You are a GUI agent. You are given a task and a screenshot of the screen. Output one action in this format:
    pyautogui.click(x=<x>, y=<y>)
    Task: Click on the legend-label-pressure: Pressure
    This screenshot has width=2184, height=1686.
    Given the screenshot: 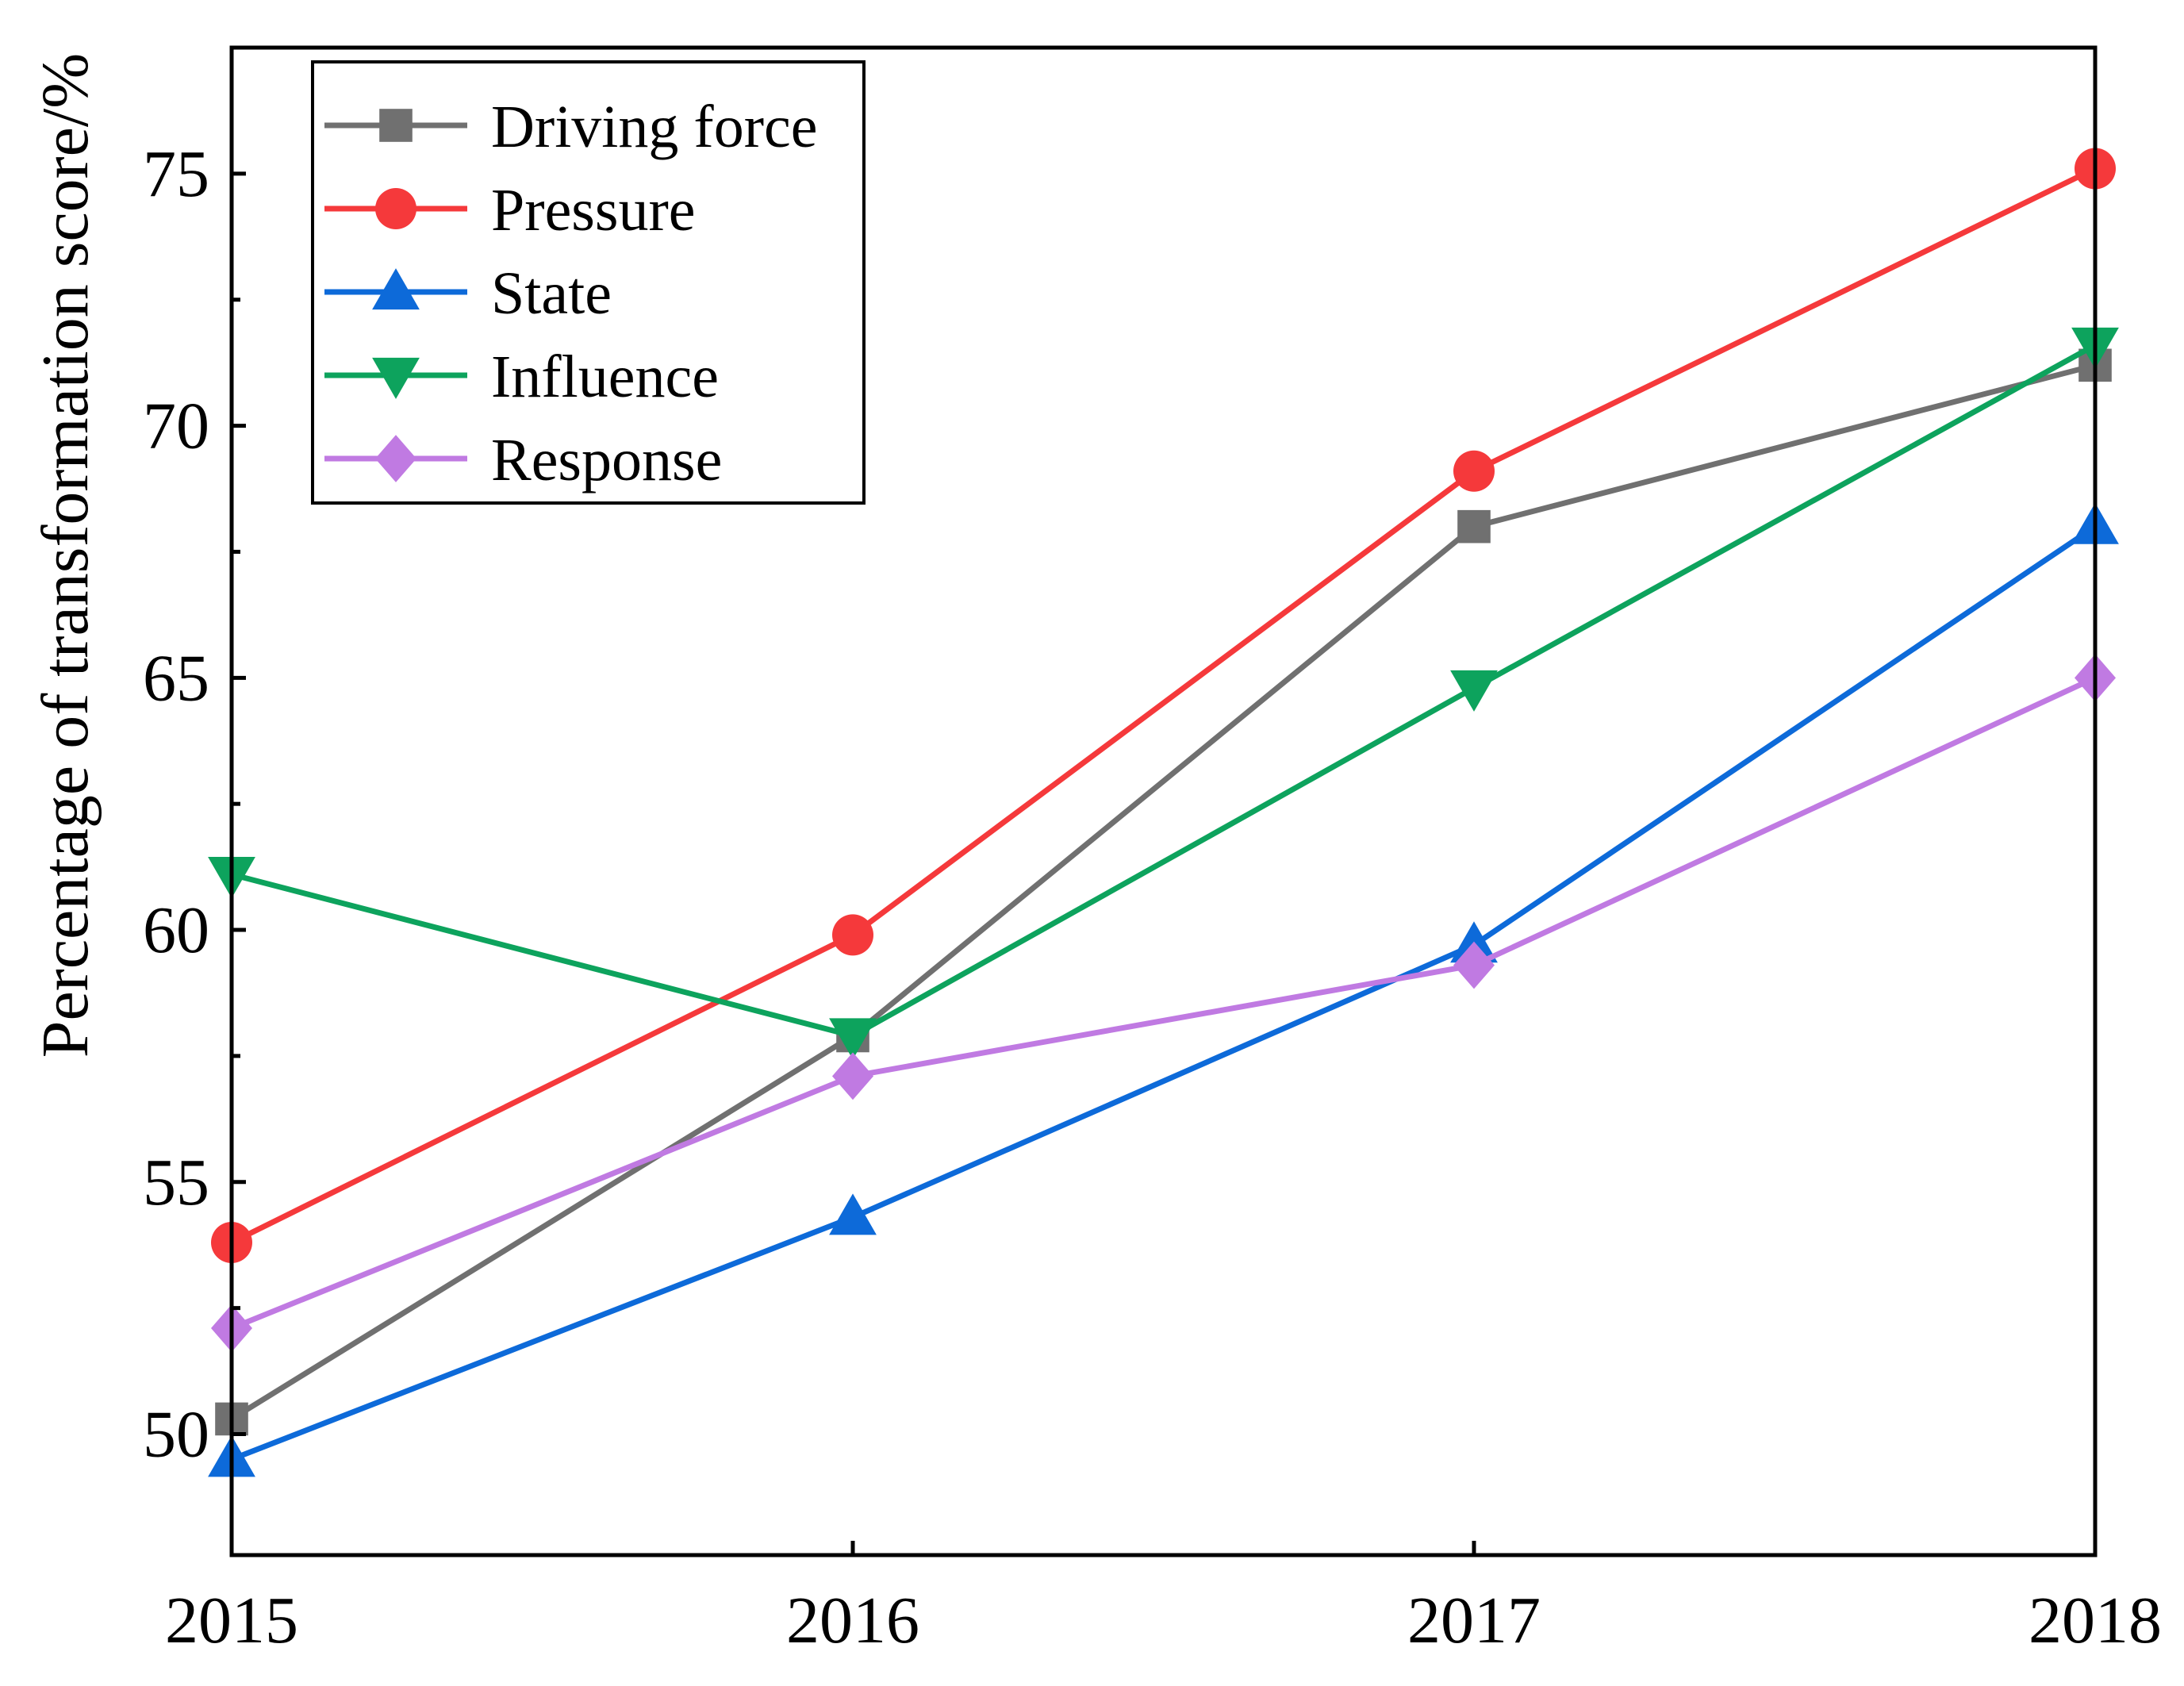 What is the action you would take?
    pyautogui.click(x=593, y=211)
    